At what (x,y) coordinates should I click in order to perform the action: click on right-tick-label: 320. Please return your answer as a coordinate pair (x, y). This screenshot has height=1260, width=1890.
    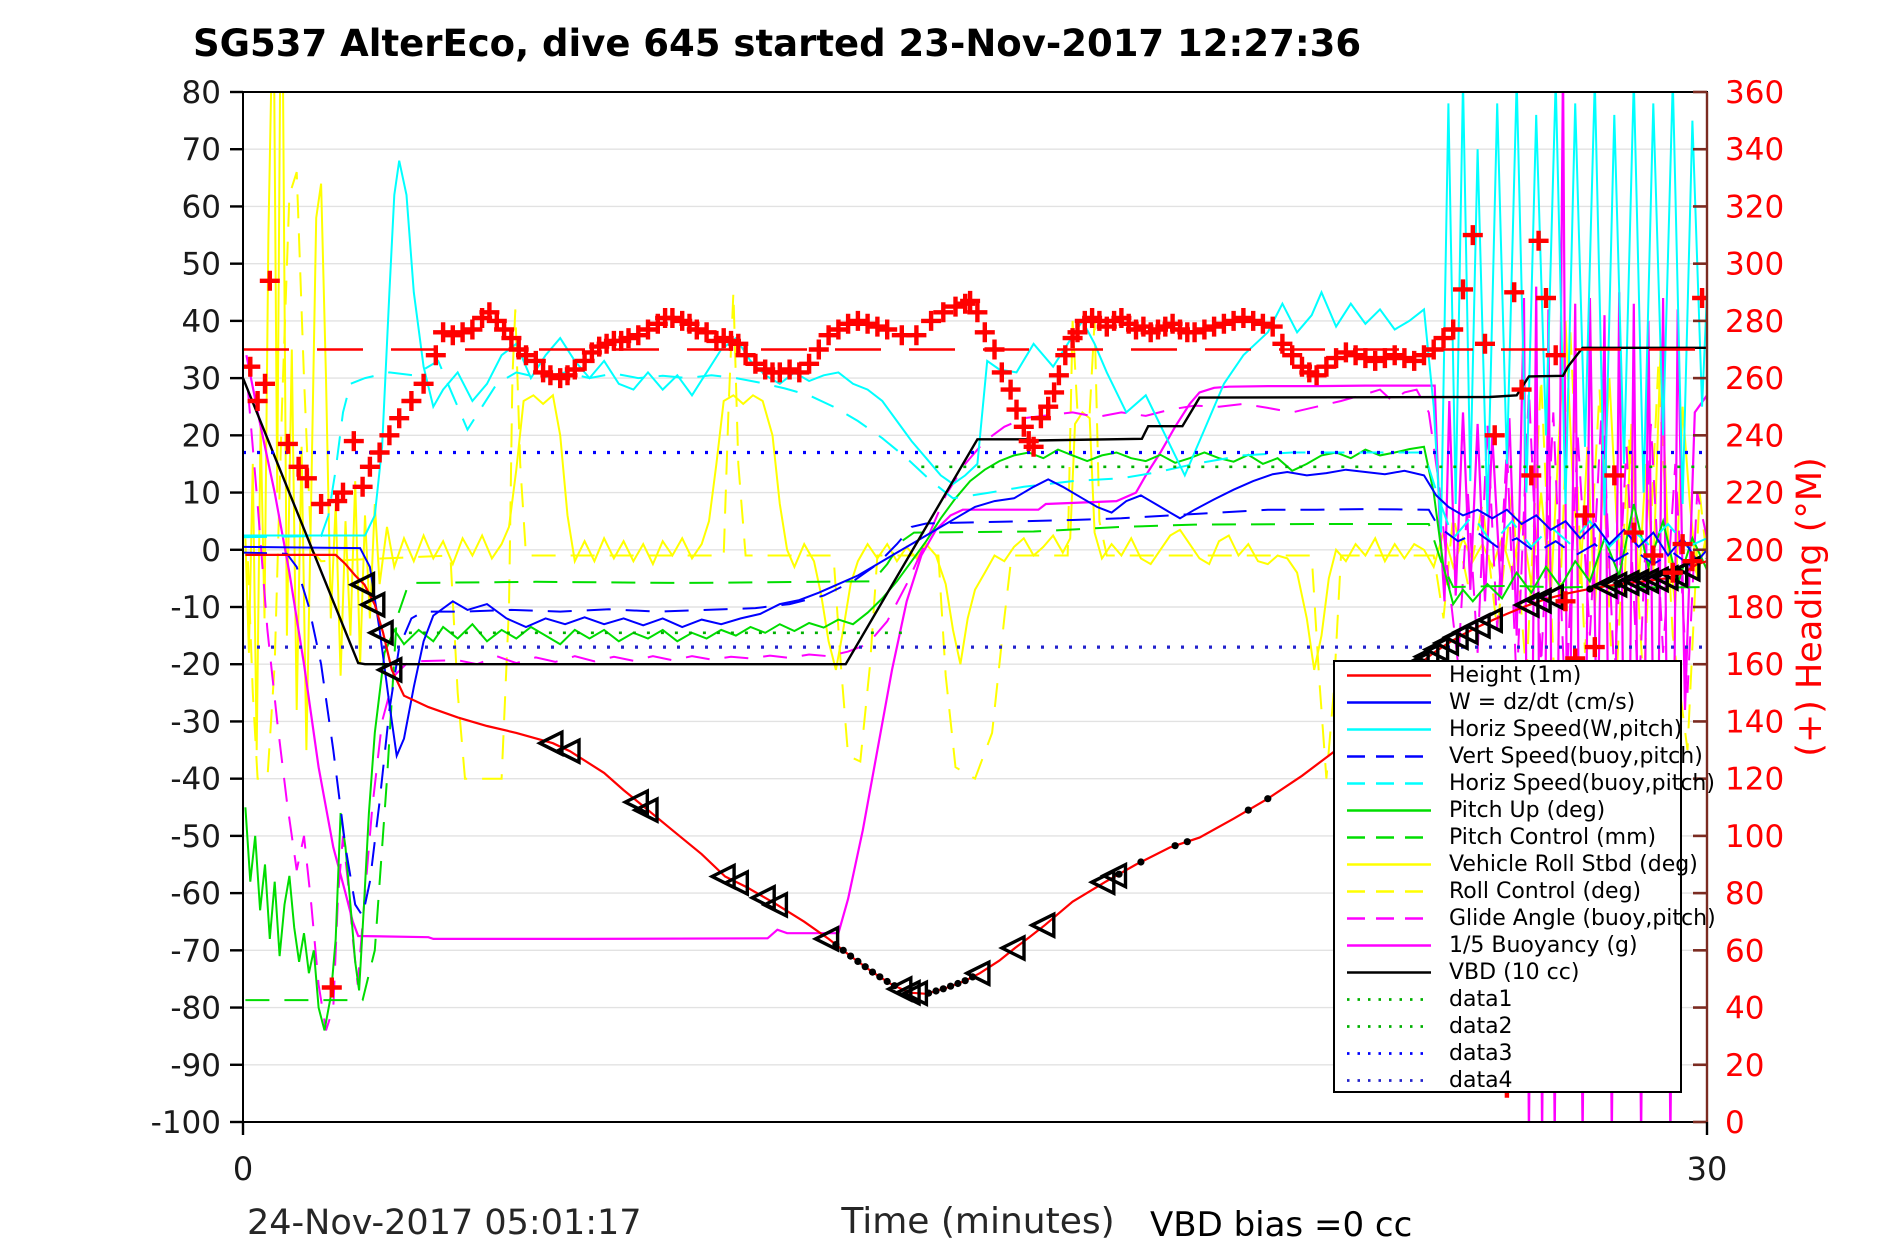
    Looking at the image, I should click on (1754, 207).